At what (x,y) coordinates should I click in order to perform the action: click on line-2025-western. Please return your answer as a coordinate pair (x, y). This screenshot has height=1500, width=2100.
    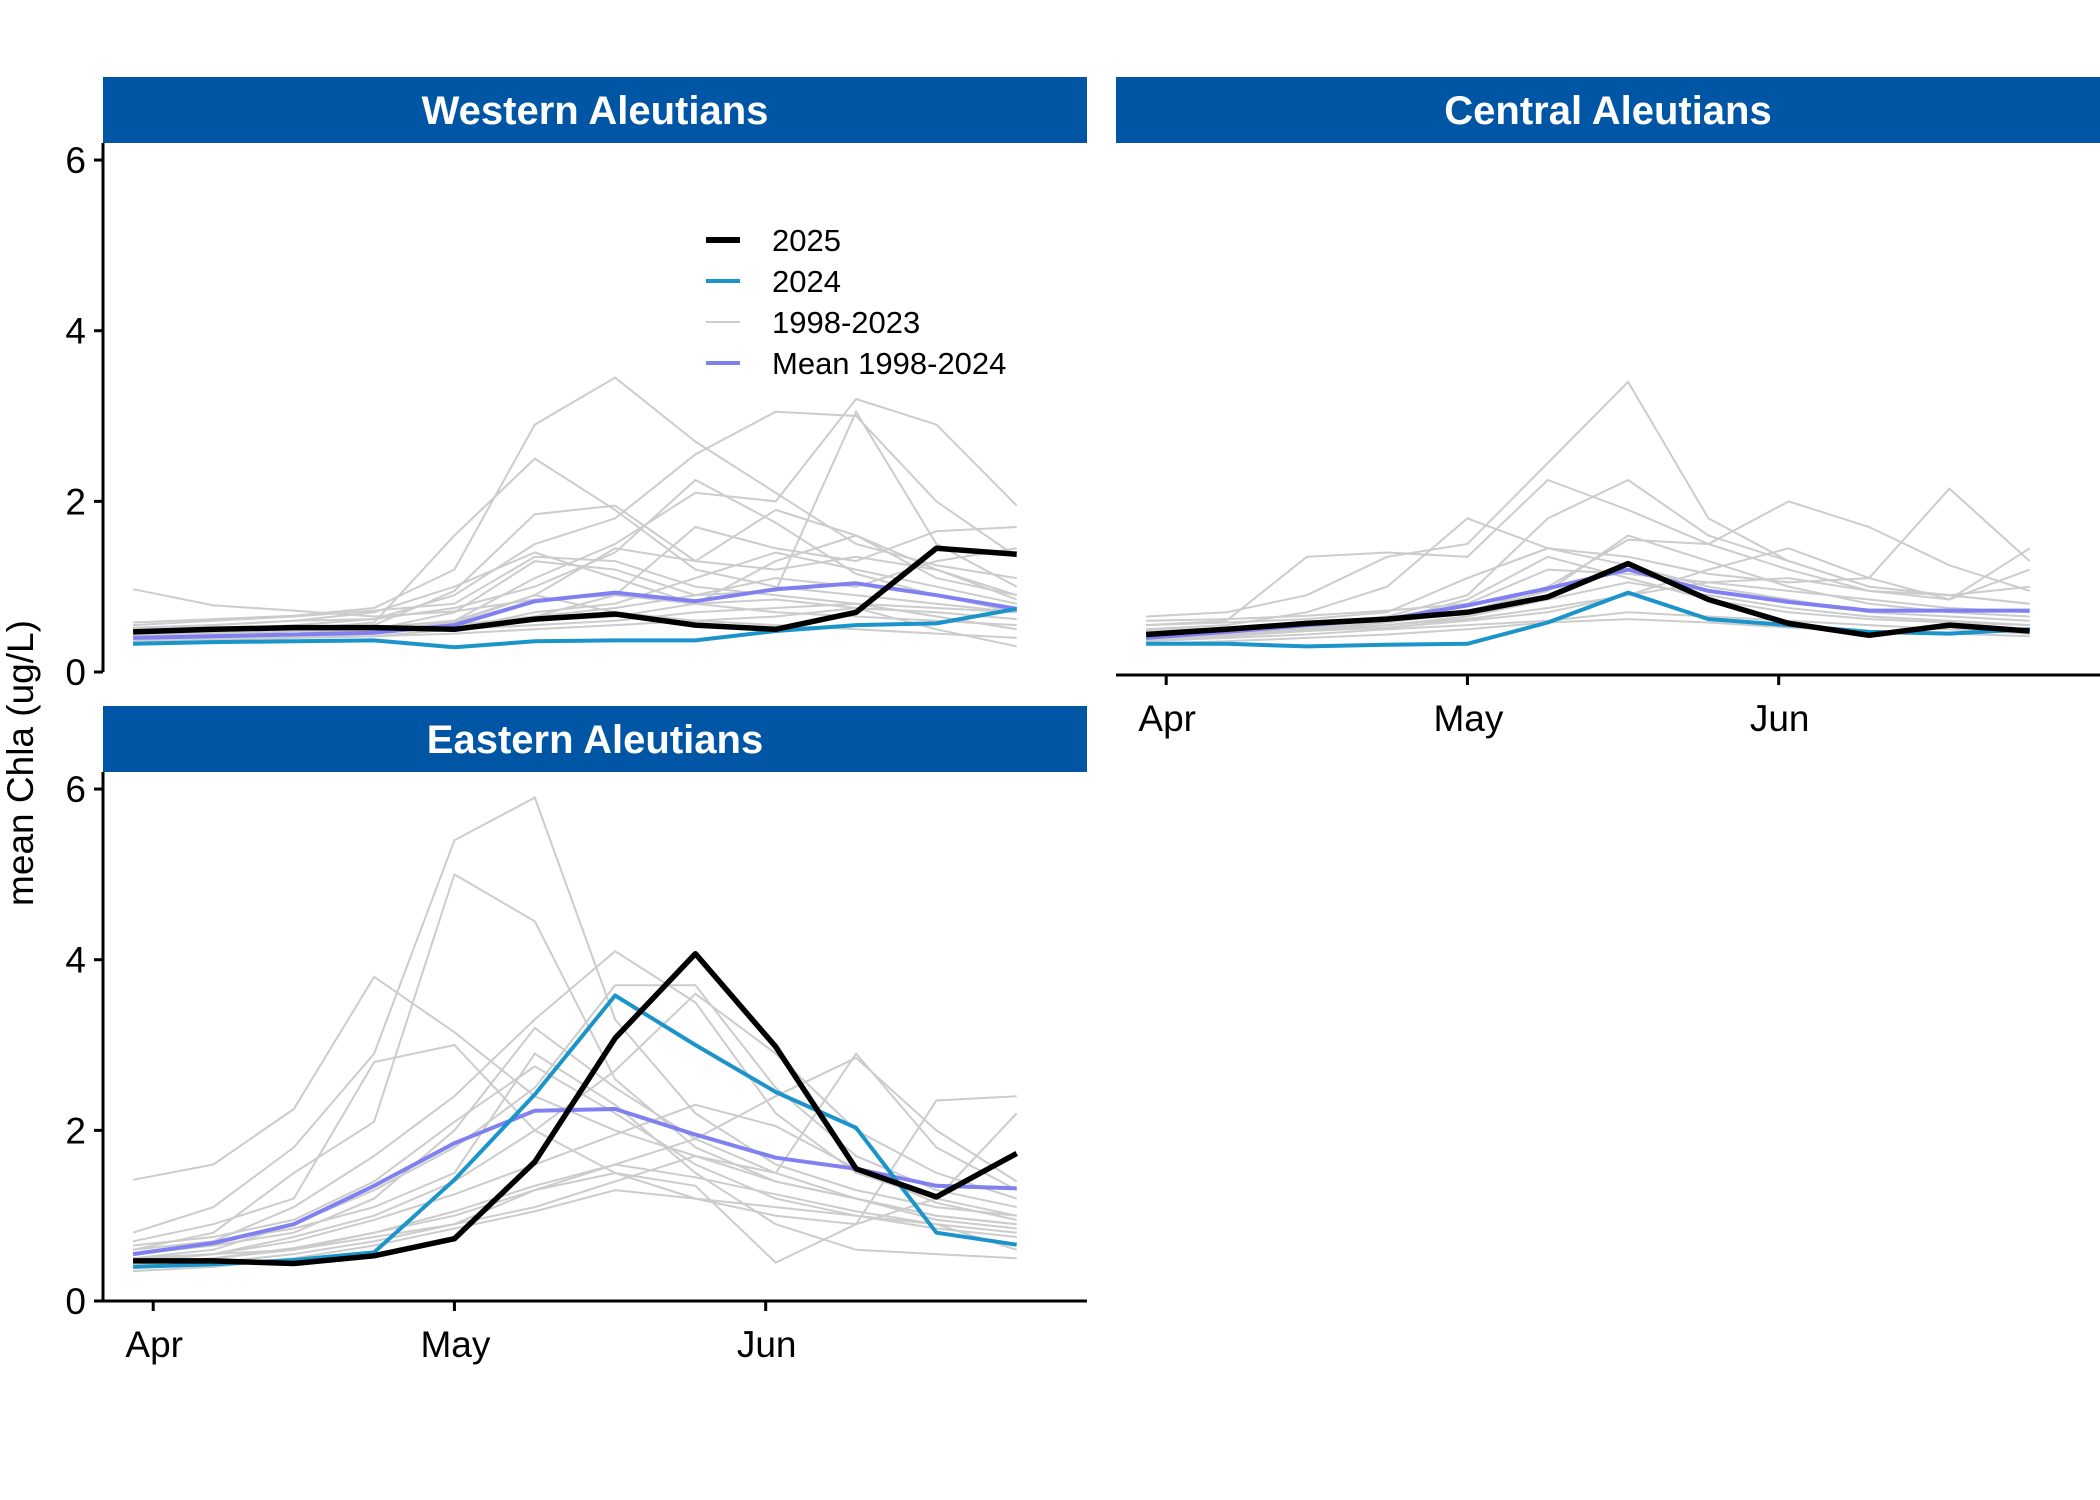
    Looking at the image, I should click on (575, 590).